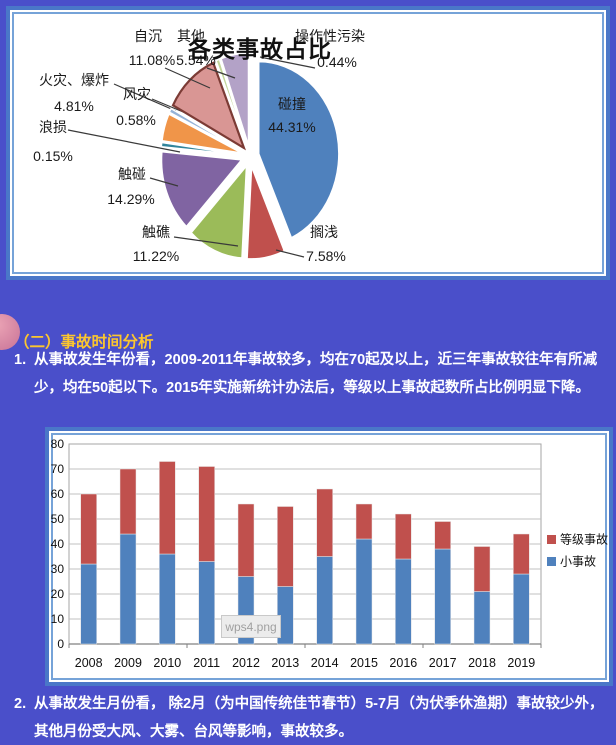  I want to click on y-axis-label: 60, so click(58, 494).